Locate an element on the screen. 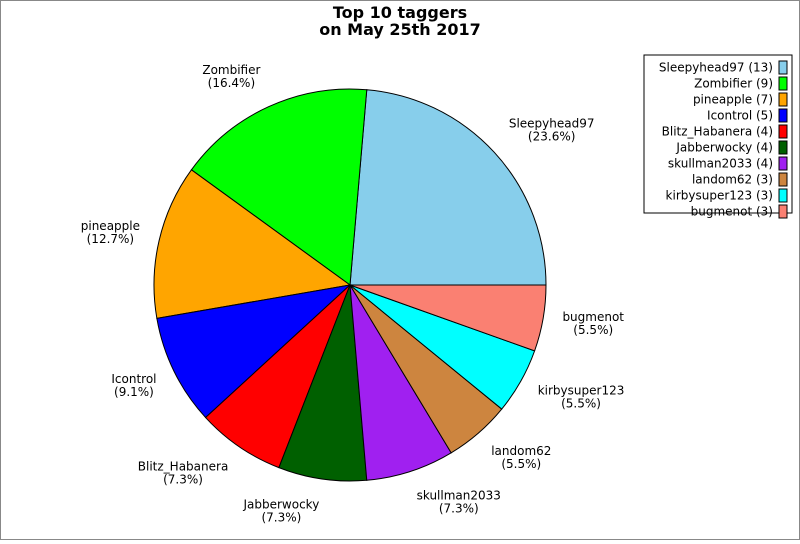  chart-title-line-2: on May 25th 2017 is located at coordinates (400, 29).